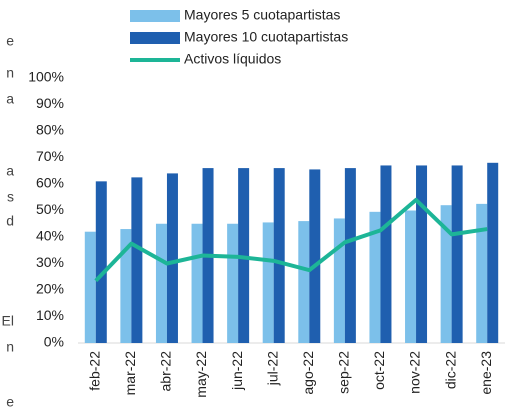 Image resolution: width=518 pixels, height=414 pixels. I want to click on x-tick-label: ene-23, so click(486, 373).